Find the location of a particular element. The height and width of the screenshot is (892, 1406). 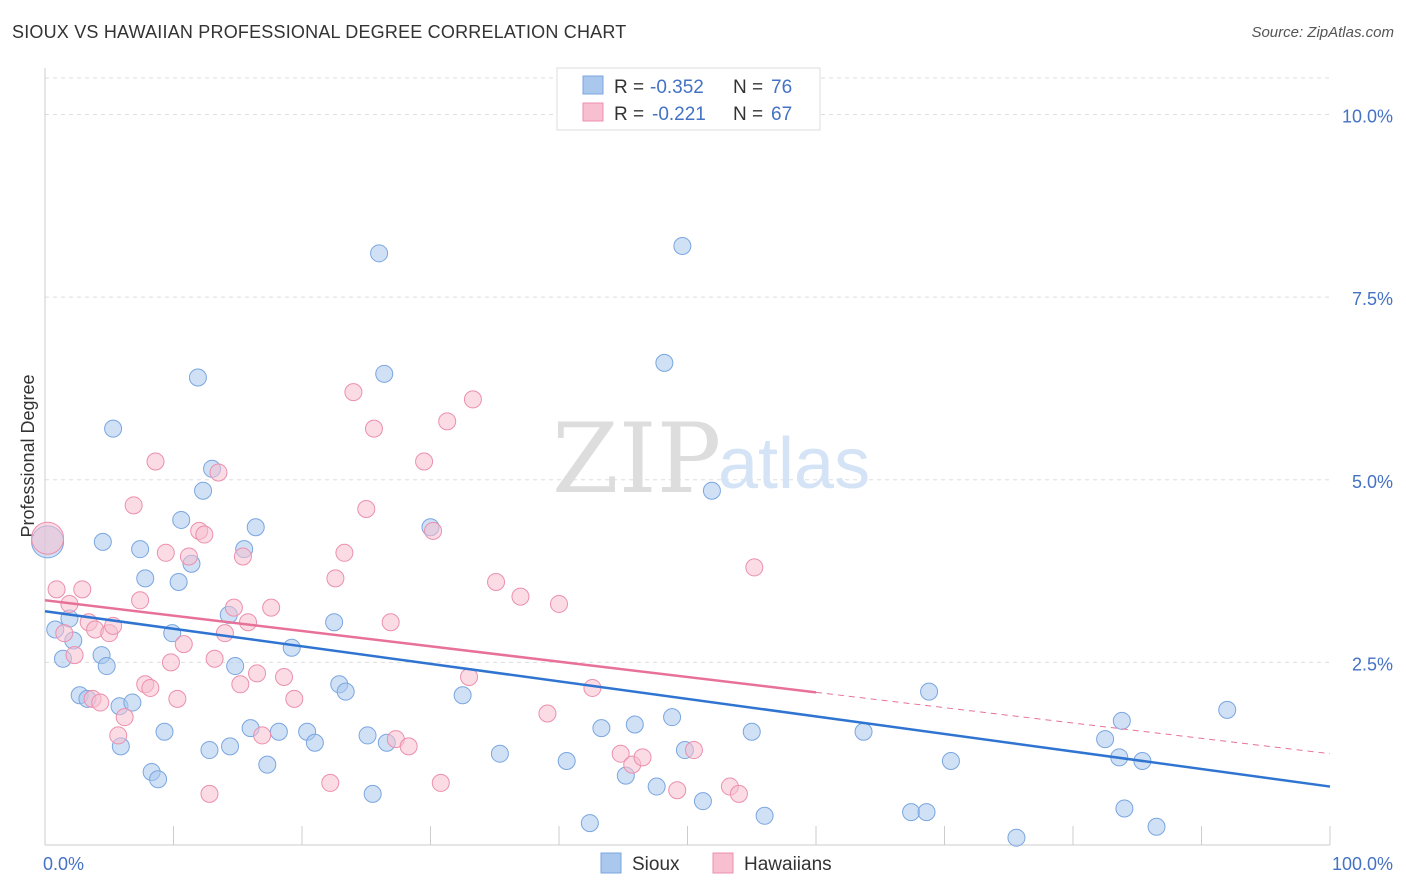

y-tick-label-3: 10.0% is located at coordinates (1367, 117).